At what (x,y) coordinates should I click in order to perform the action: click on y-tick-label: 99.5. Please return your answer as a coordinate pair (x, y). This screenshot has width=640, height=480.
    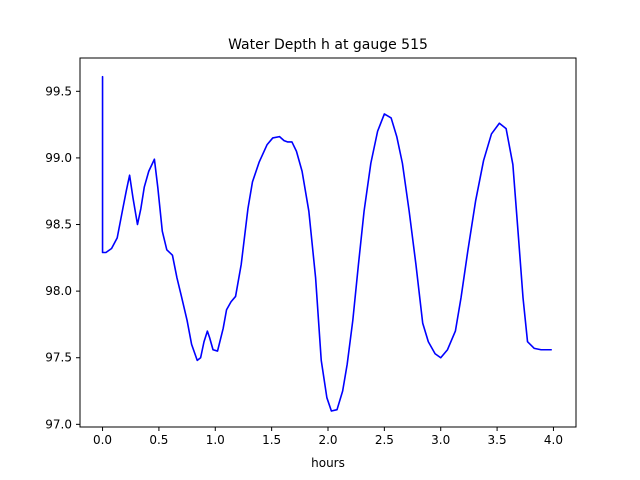
    Looking at the image, I should click on (58, 91).